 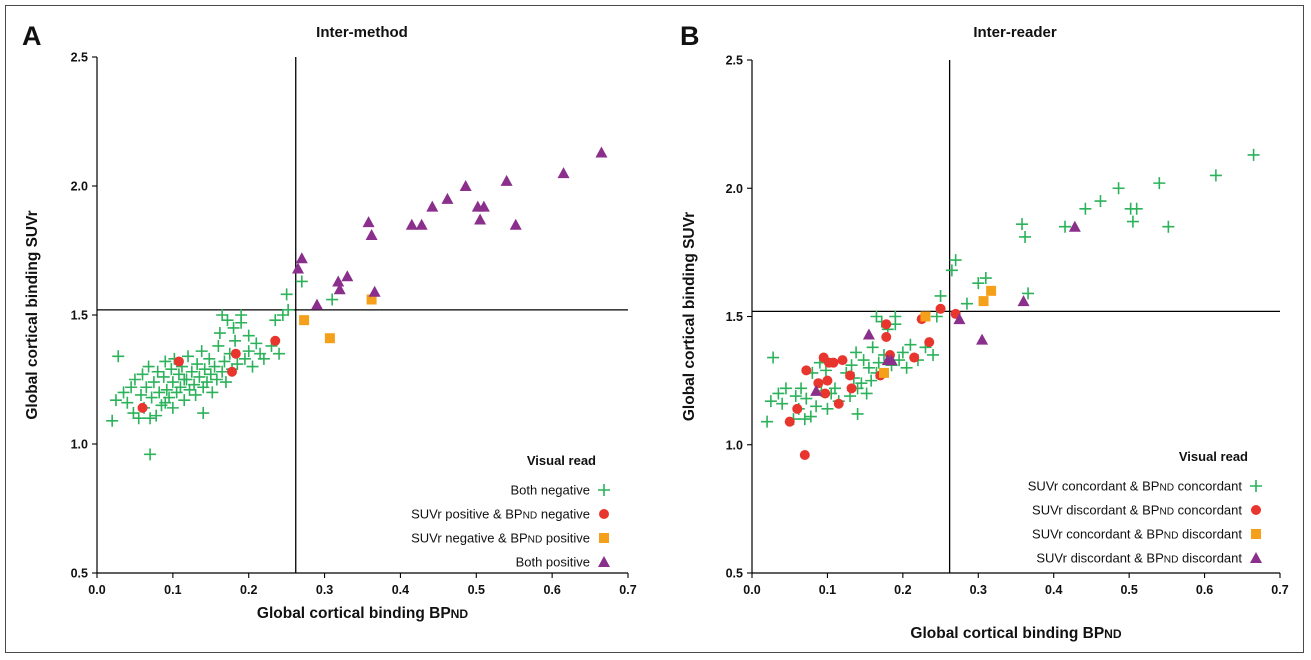 I want to click on legend-entry-label: SUVr concordant & BPND concordant, so click(x=1135, y=486).